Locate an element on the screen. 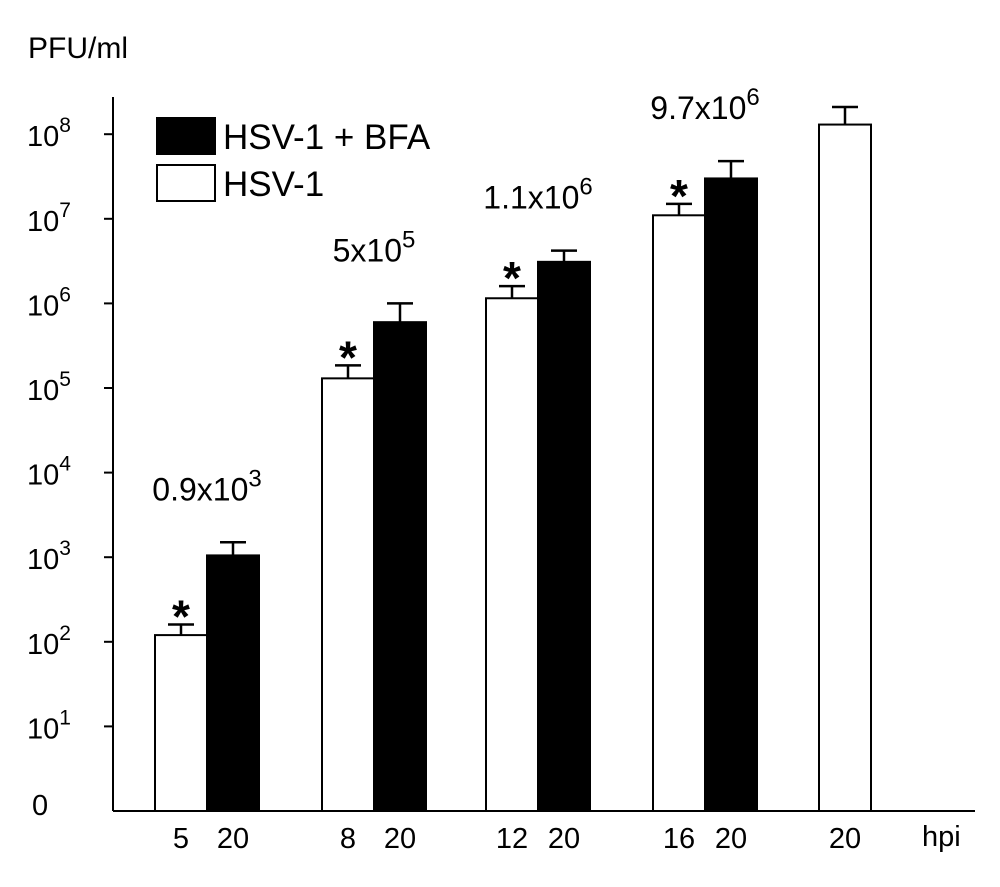 This screenshot has width=1000, height=887. group-annotation: 1.1x10⁶ is located at coordinates (537, 195).